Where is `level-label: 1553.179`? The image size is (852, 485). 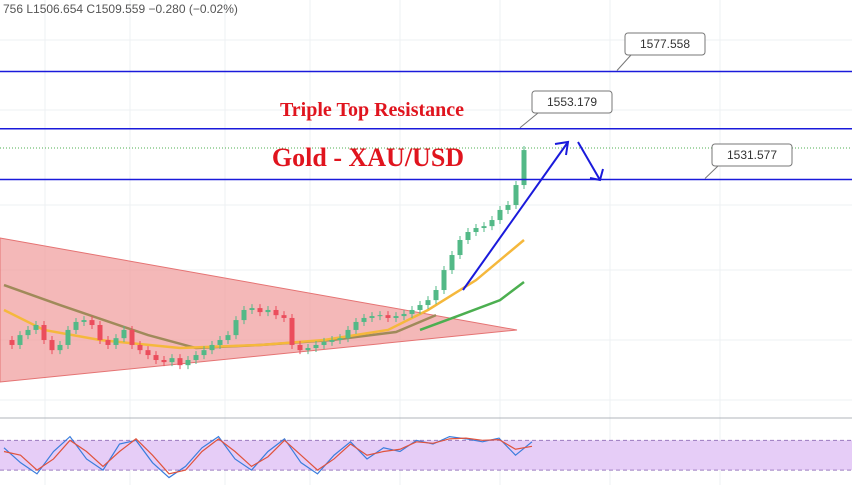 level-label: 1553.179 is located at coordinates (572, 102).